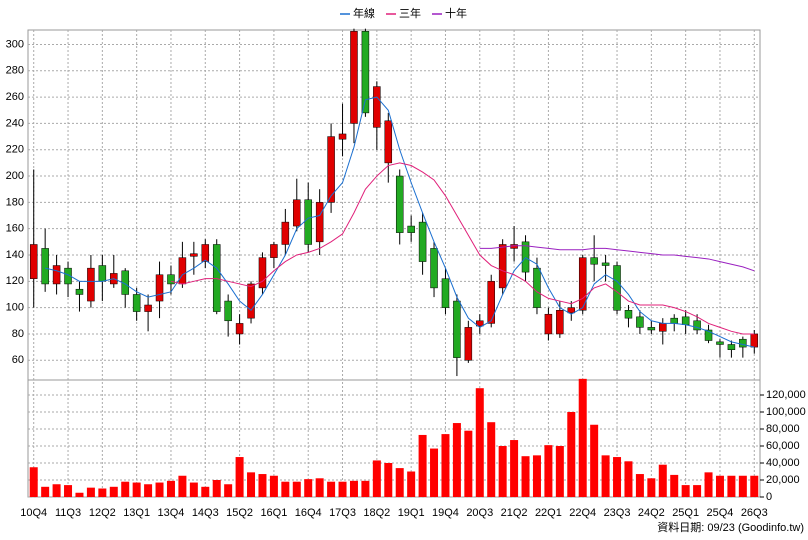  Describe the element at coordinates (783, 429) in the screenshot. I see `y2-tick-label: 80,000` at that location.